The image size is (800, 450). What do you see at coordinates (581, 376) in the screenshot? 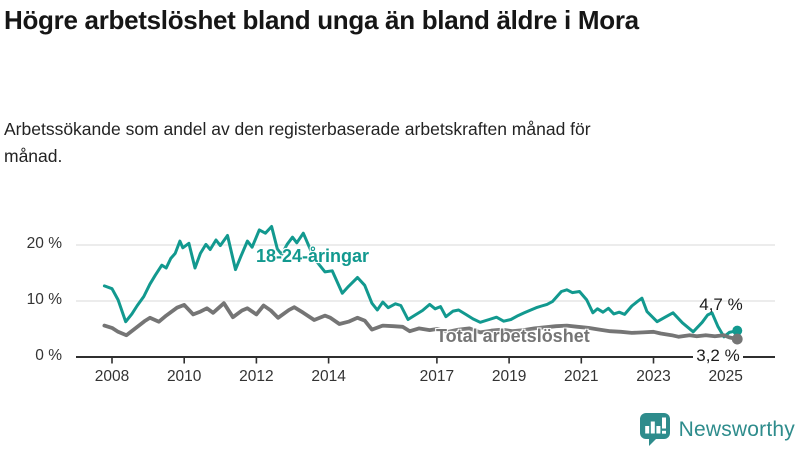
I see `x-axis-label: 2021` at bounding box center [581, 376].